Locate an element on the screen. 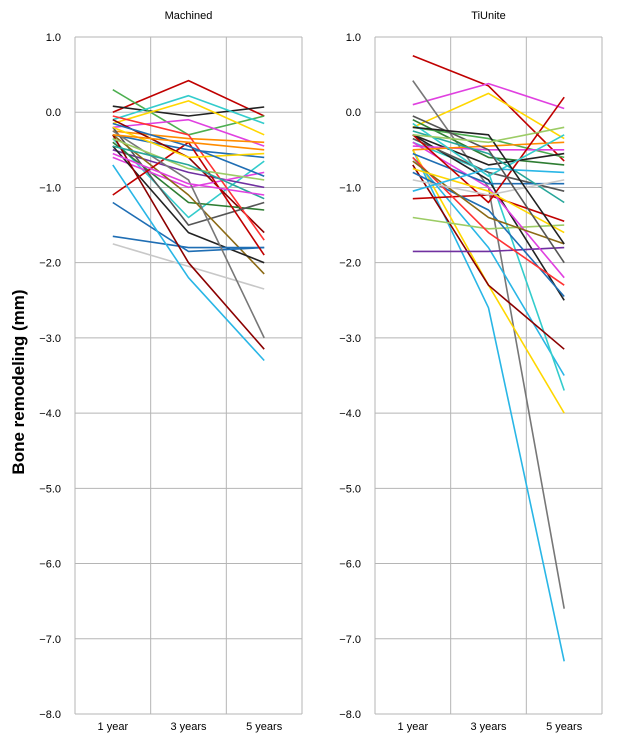 The height and width of the screenshot is (737, 623). panel-title: Machined is located at coordinates (189, 16).